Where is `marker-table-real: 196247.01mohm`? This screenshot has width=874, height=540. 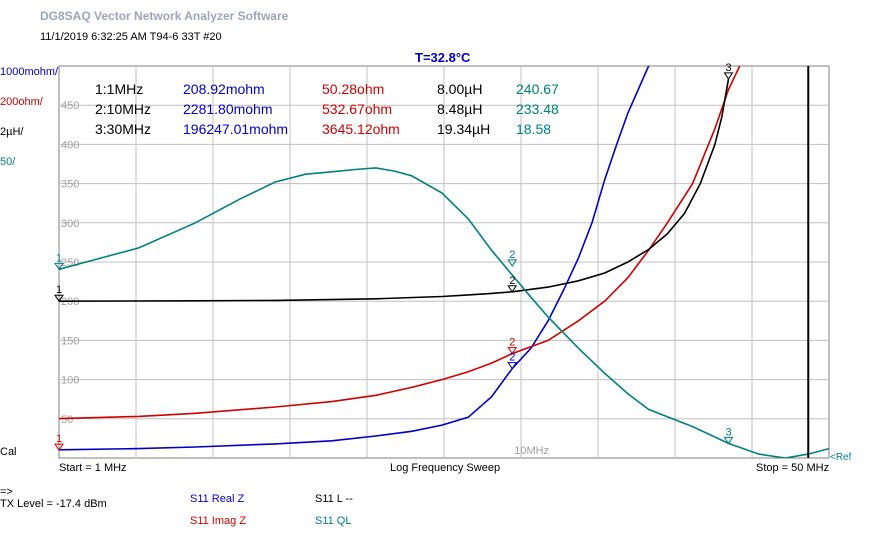 marker-table-real: 196247.01mohm is located at coordinates (235, 129).